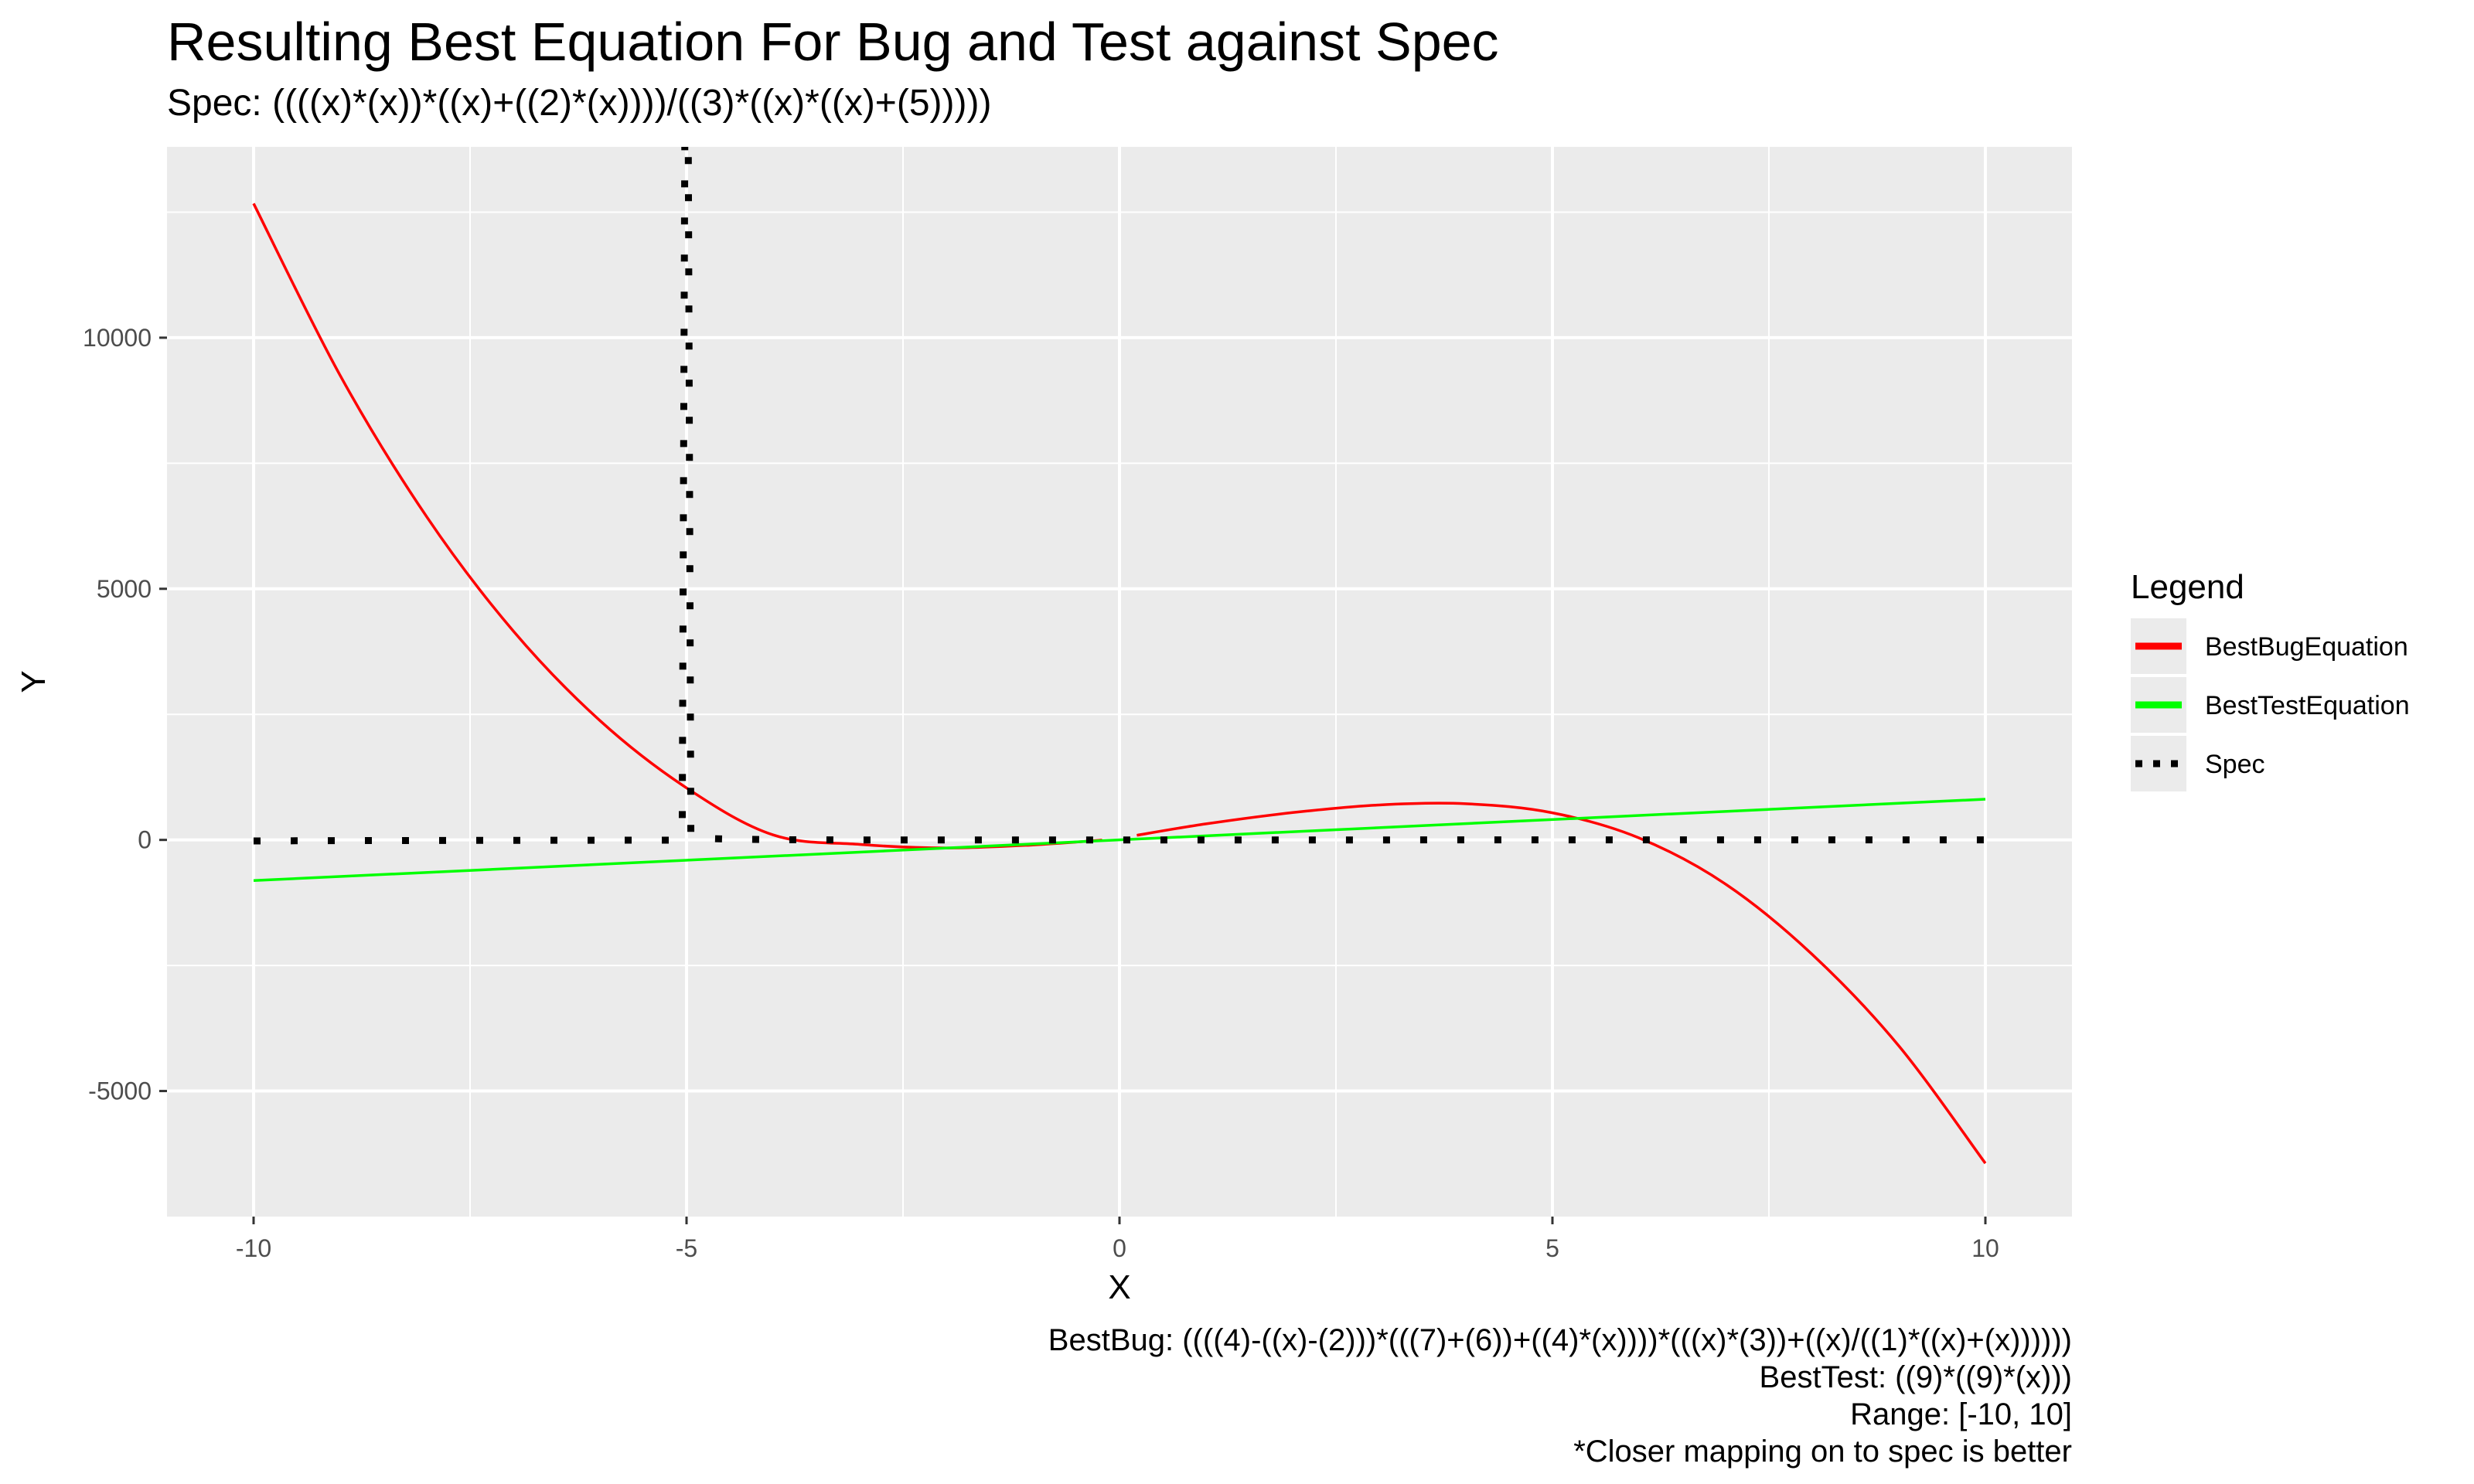  What do you see at coordinates (1985, 1248) in the screenshot?
I see `x-tick-label: 10` at bounding box center [1985, 1248].